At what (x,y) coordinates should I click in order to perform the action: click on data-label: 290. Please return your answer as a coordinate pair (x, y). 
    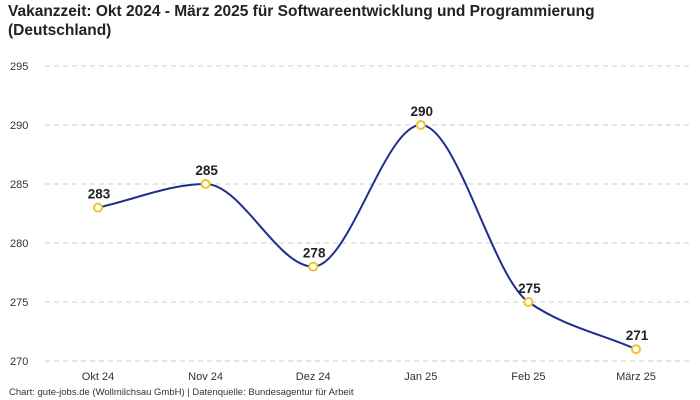
    Looking at the image, I should click on (422, 111).